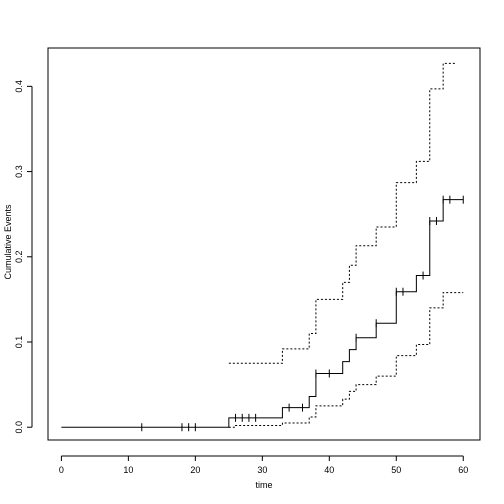 Image resolution: width=504 pixels, height=504 pixels. I want to click on x-tick-label: 50, so click(396, 470).